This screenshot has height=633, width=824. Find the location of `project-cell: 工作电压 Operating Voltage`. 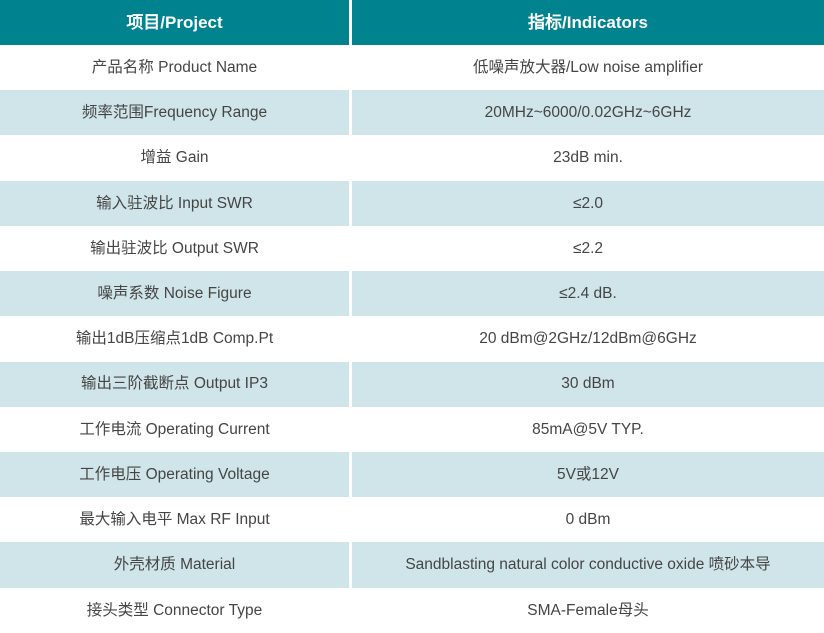

project-cell: 工作电压 Operating Voltage is located at coordinates (174, 474).